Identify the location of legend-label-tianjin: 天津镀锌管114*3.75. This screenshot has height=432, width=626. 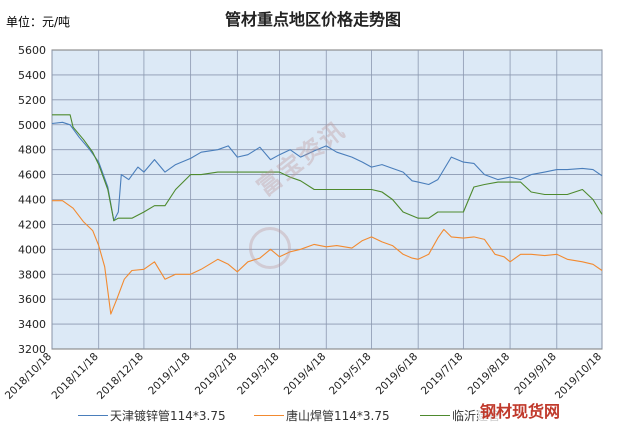
(168, 416).